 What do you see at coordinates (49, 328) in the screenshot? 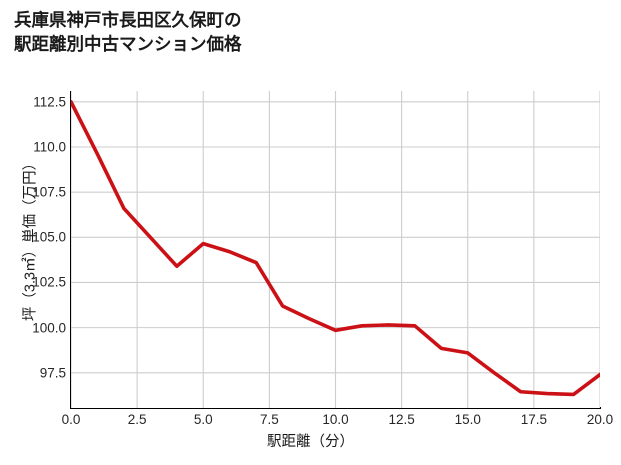
I see `y-axis-tick-label: 100.0` at bounding box center [49, 328].